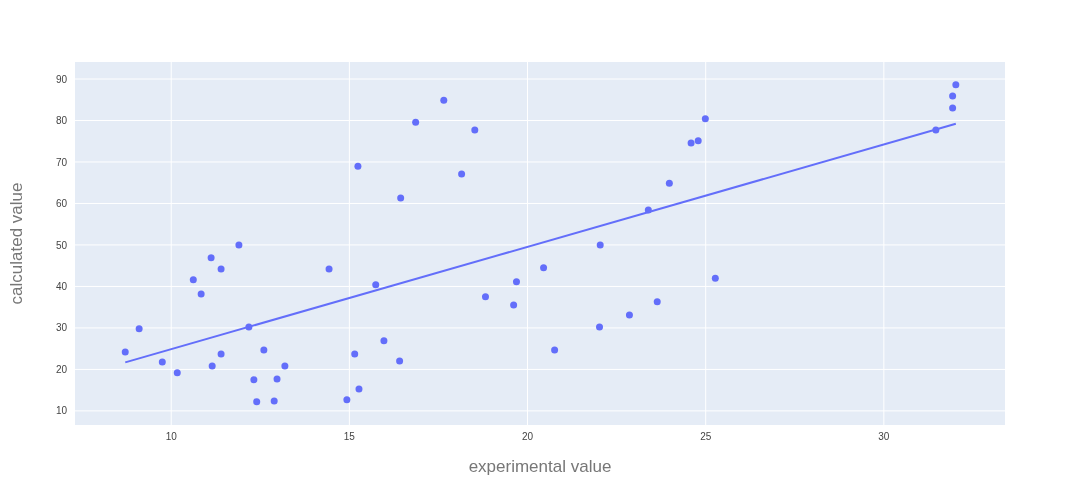  I want to click on y-tick-label: 30, so click(61, 328).